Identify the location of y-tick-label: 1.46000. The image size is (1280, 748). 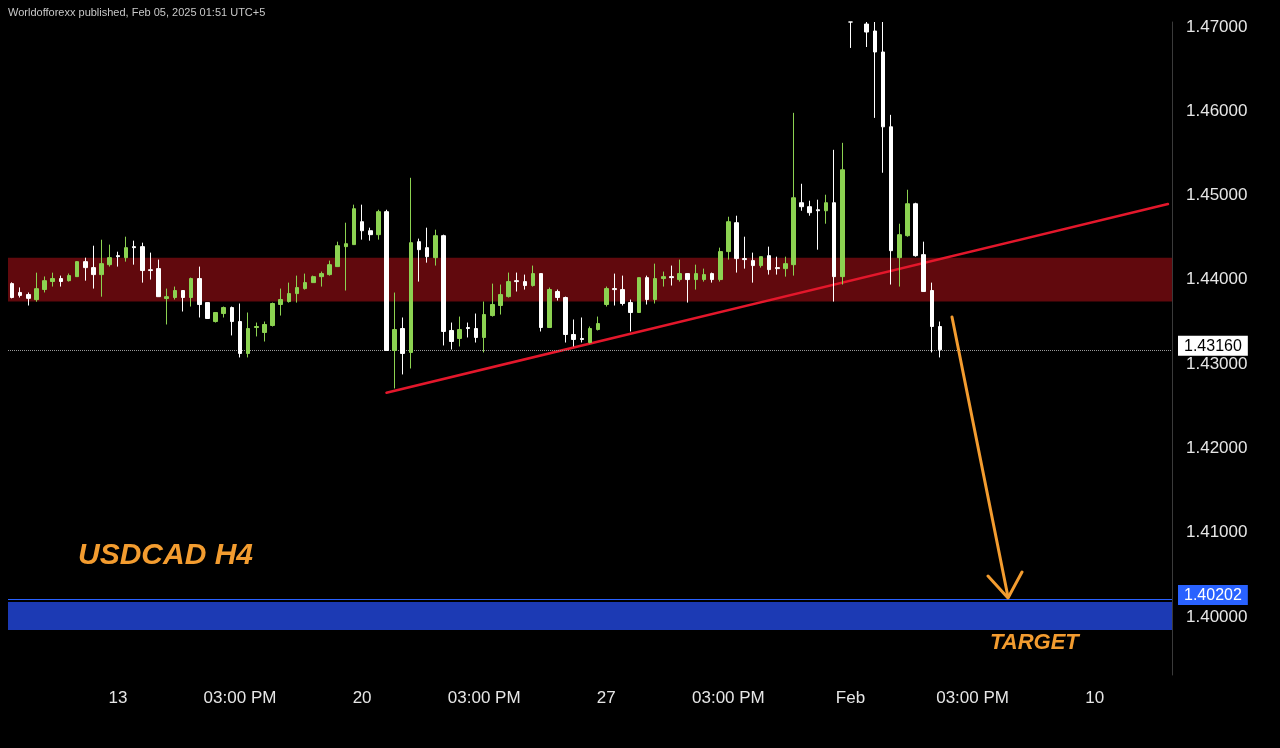
(1217, 110).